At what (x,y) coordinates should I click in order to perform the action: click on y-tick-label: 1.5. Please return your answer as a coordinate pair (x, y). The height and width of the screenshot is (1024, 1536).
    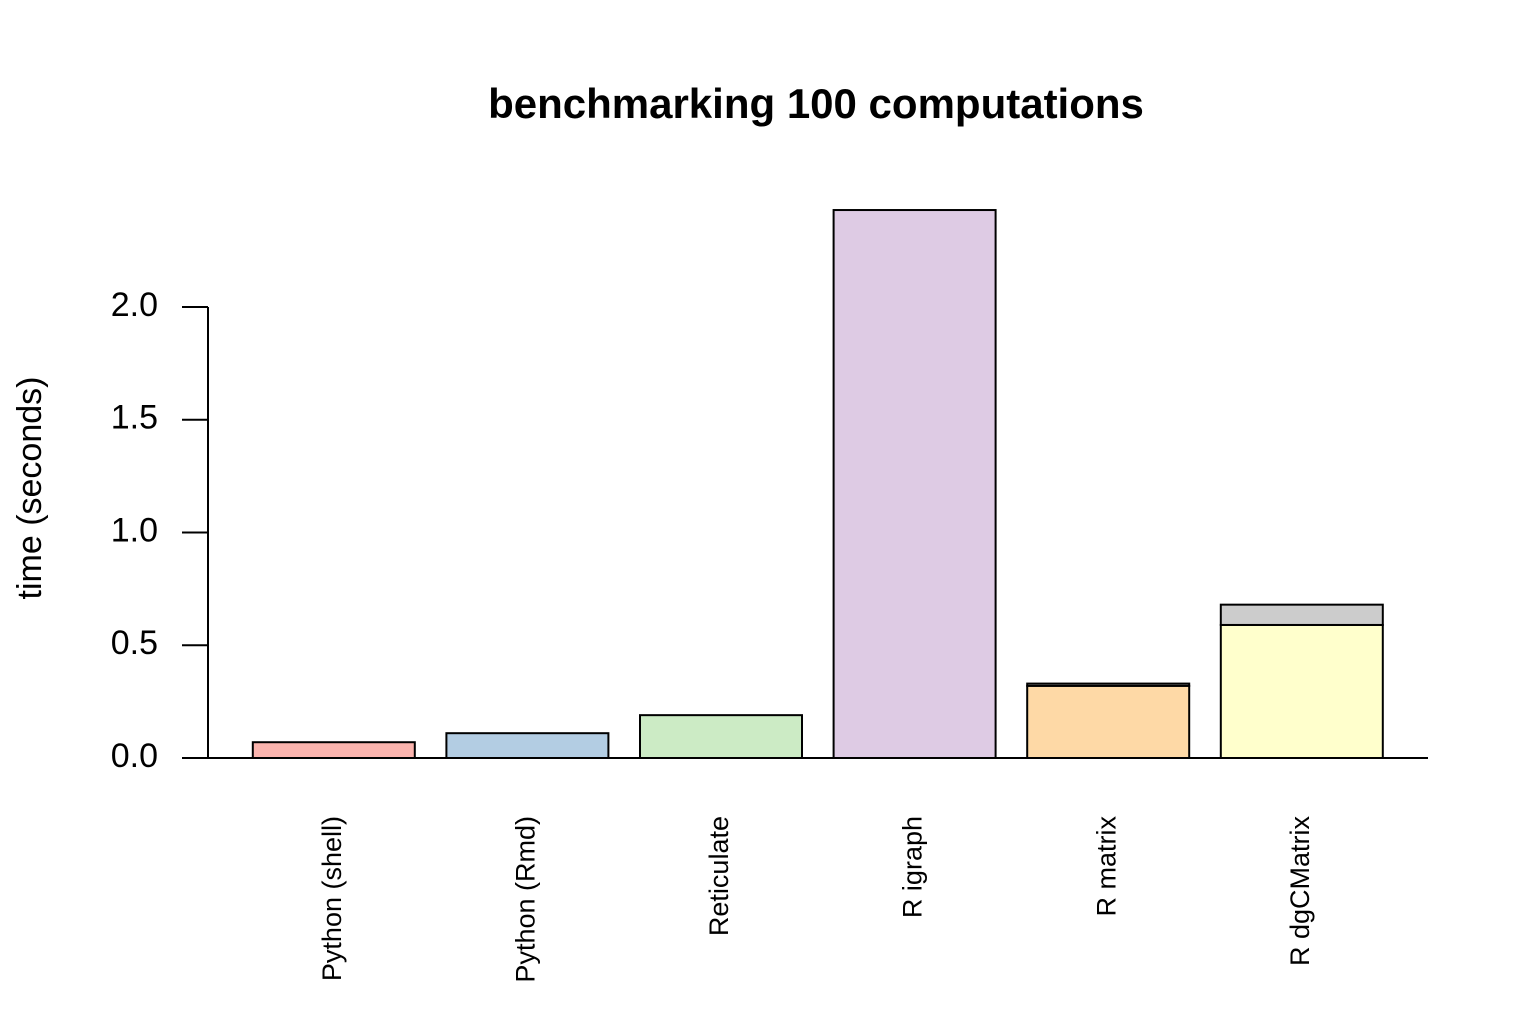
    Looking at the image, I should click on (134, 418).